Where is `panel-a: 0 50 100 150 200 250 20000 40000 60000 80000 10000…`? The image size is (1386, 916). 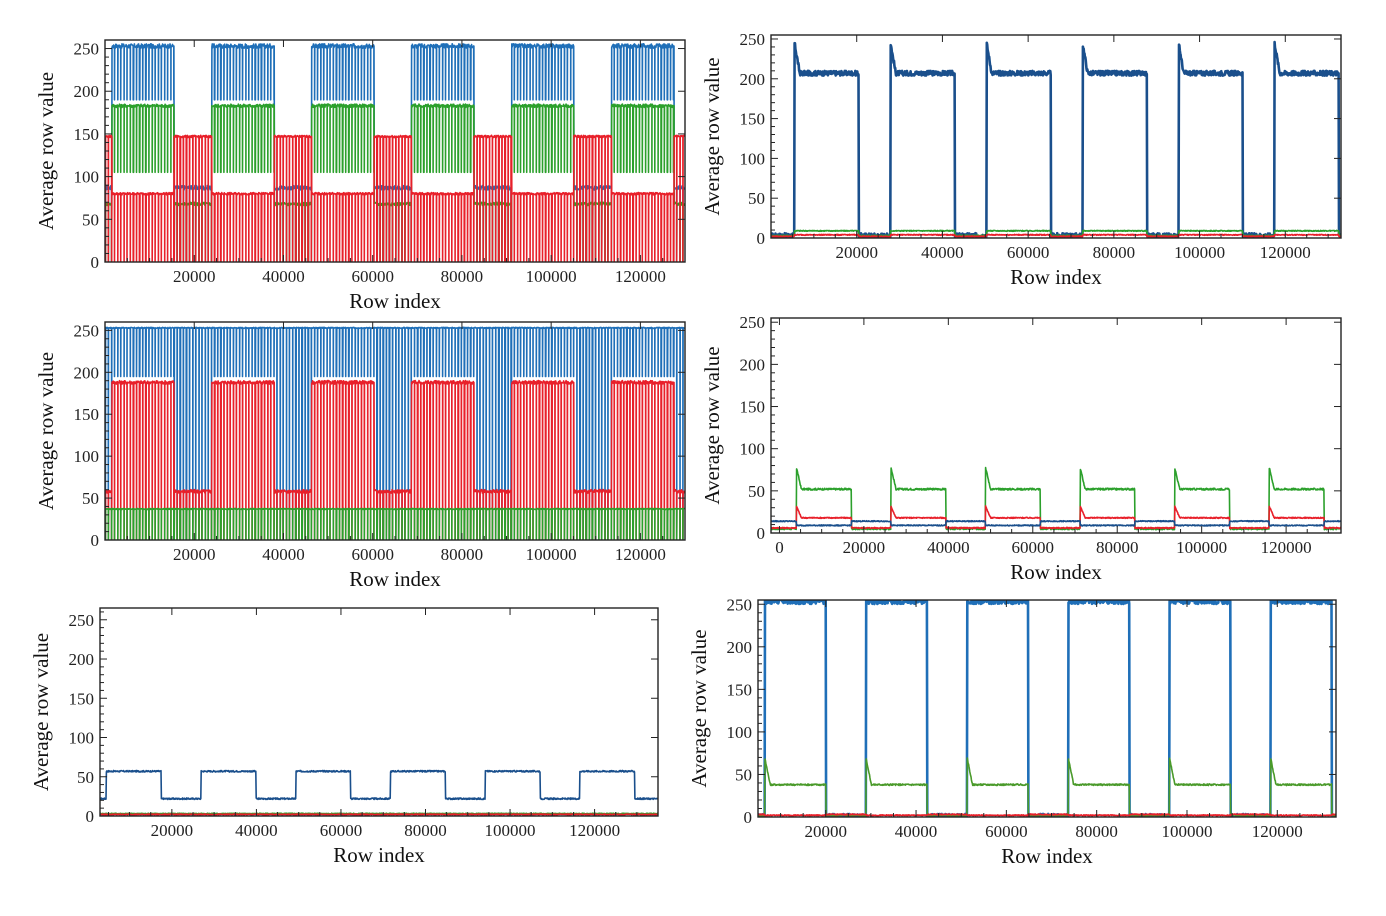
panel-a: 0 50 100 150 200 250 20000 40000 60000 80000 10000… is located at coordinates (360, 176).